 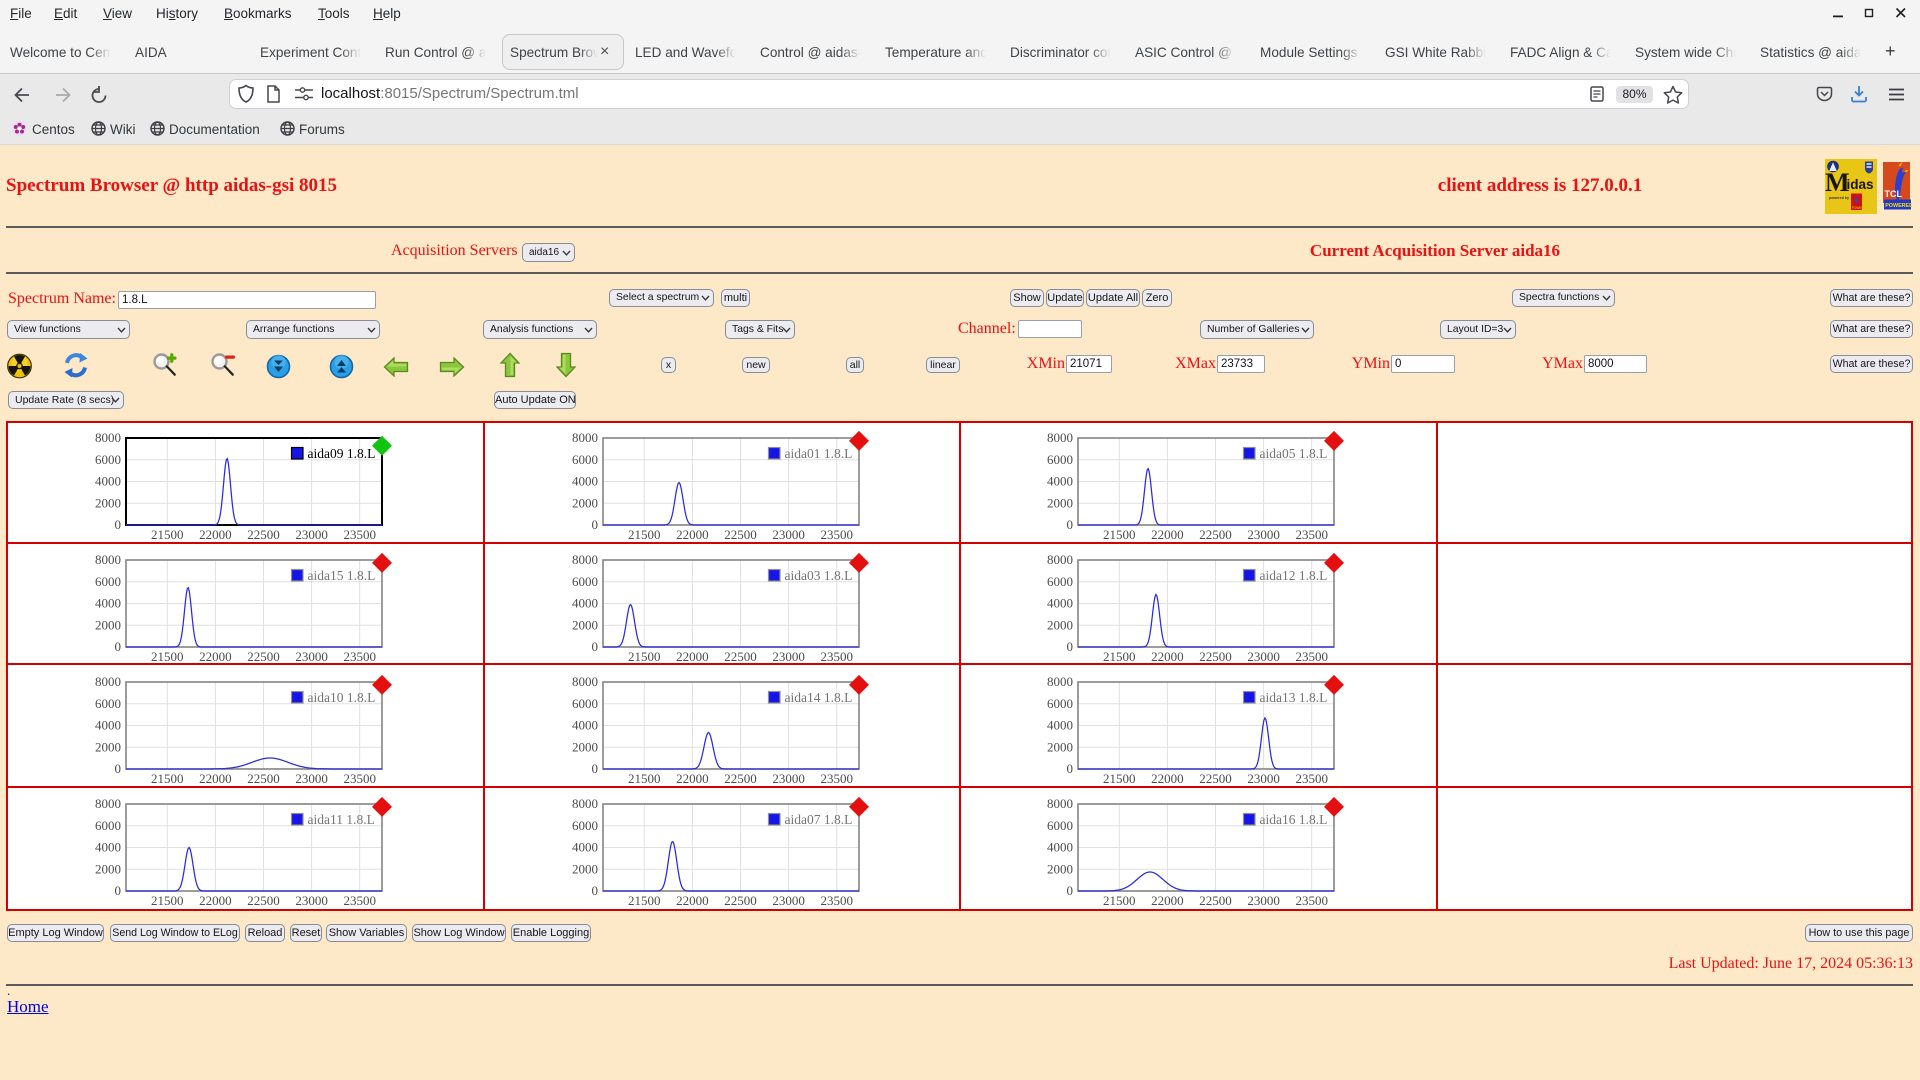 What do you see at coordinates (1294, 452) in the screenshot?
I see `svg-text: aida05 1.8.L` at bounding box center [1294, 452].